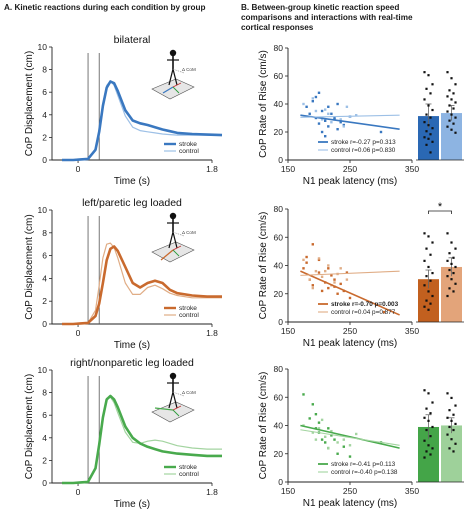  Describe the element at coordinates (263, 104) in the screenshot. I see `y-axis-label: CoP Rate of Rise (cm/s)` at that location.